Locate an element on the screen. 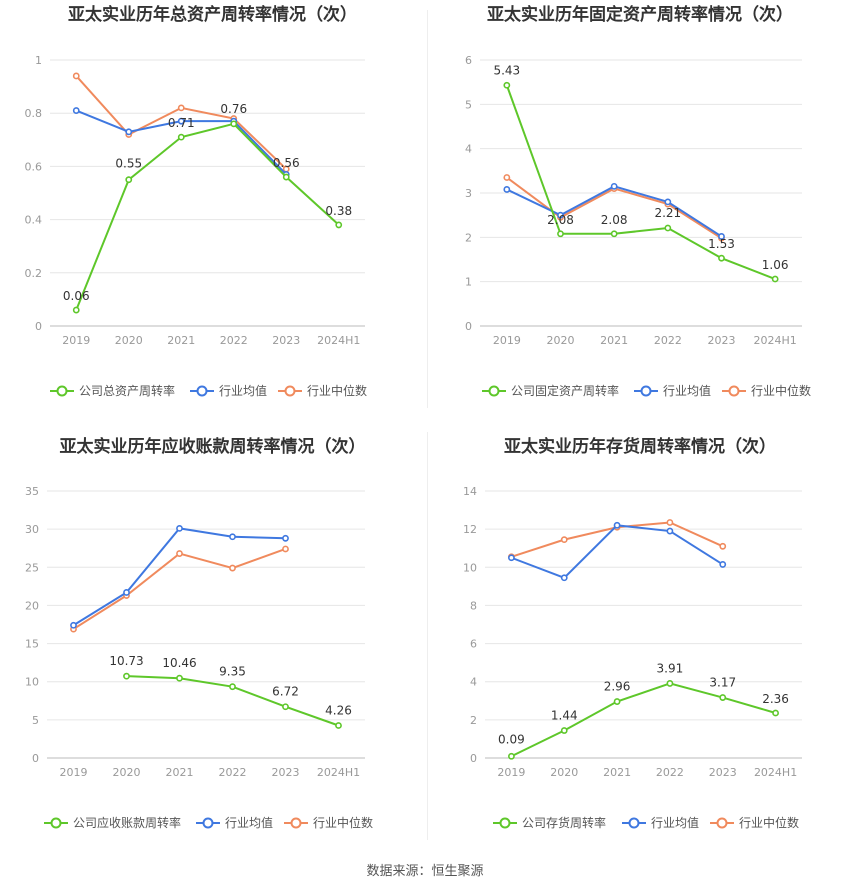  y-tick-label: 0.4 is located at coordinates (34, 220).